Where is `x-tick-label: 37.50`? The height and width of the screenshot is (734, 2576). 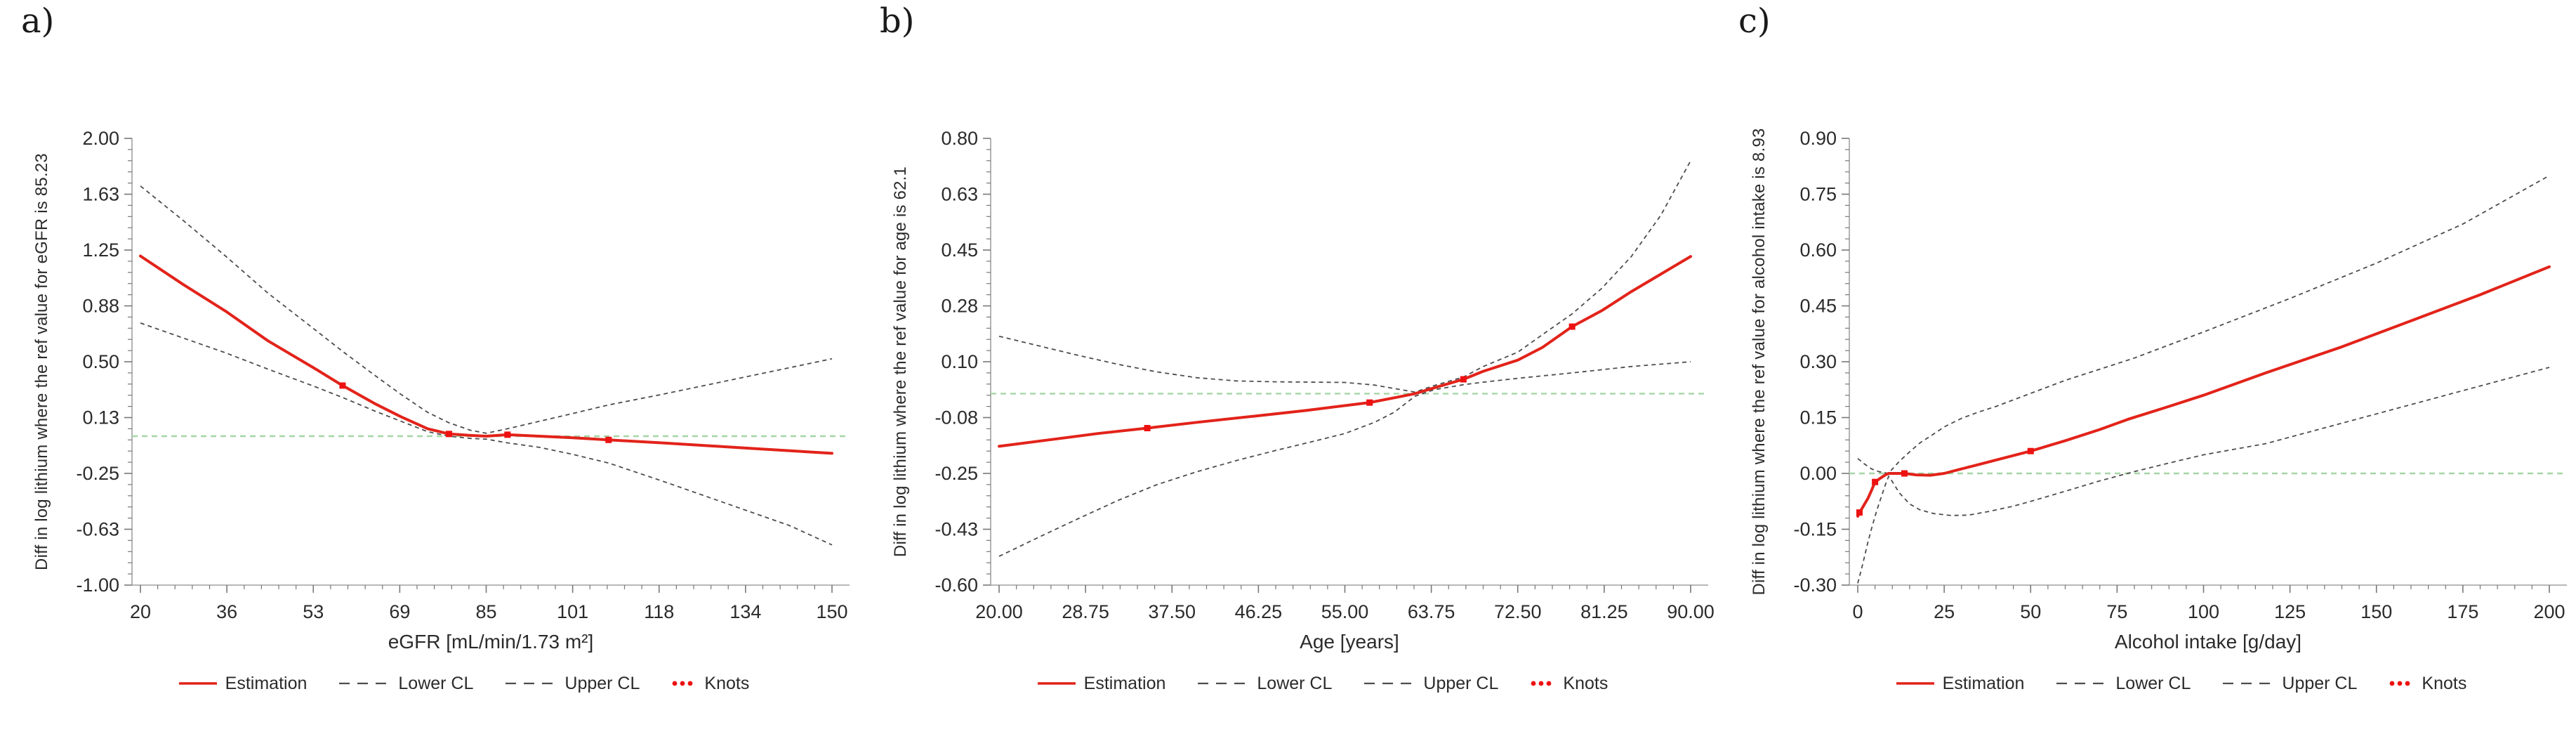 x-tick-label: 37.50 is located at coordinates (1172, 611).